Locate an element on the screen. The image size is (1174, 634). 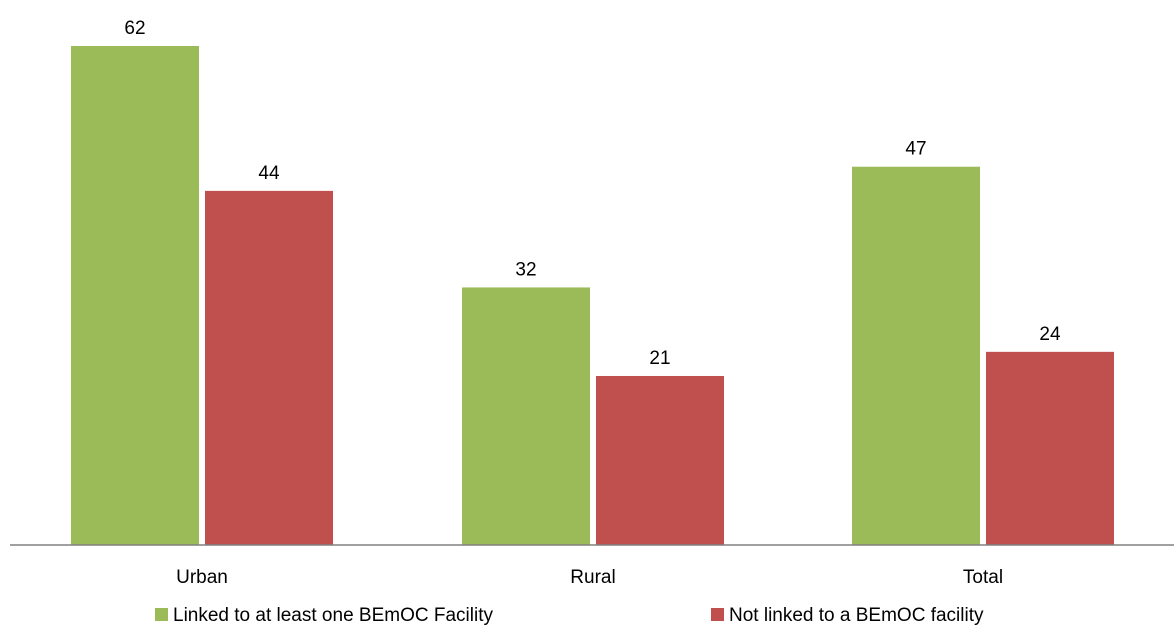
legend-label-series-1: Linked to at least one BEmOC Facility is located at coordinates (333, 615).